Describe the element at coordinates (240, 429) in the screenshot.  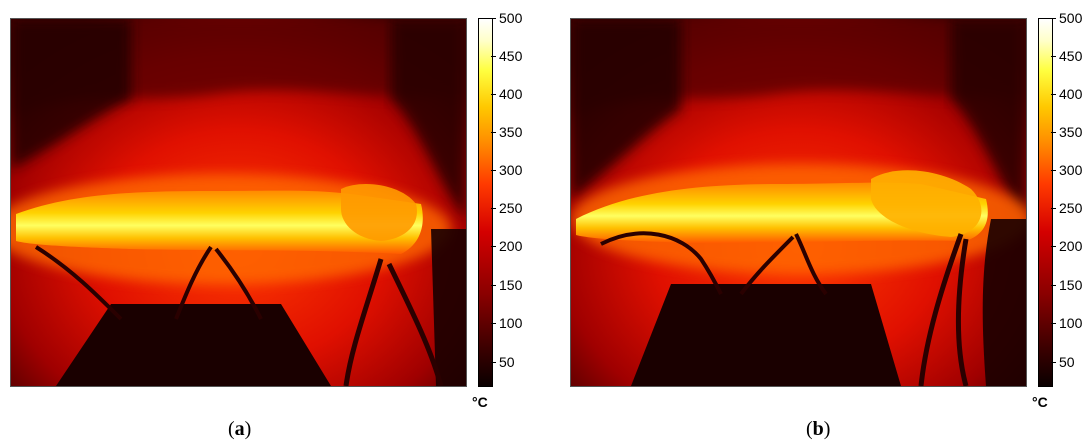
I see `caption-a: (a)` at that location.